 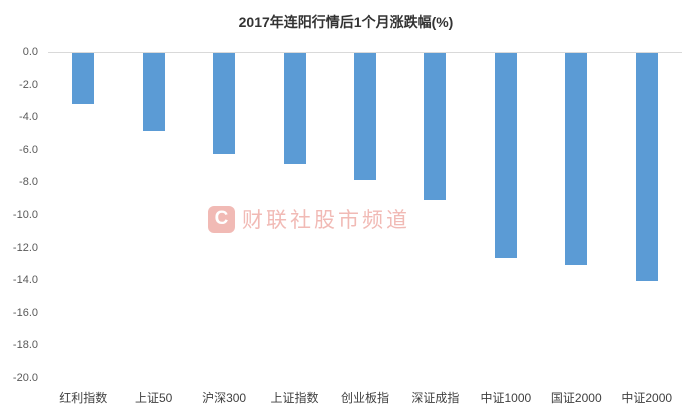 What do you see at coordinates (28, 117) in the screenshot?
I see `y-tick-label: -4.0` at bounding box center [28, 117].